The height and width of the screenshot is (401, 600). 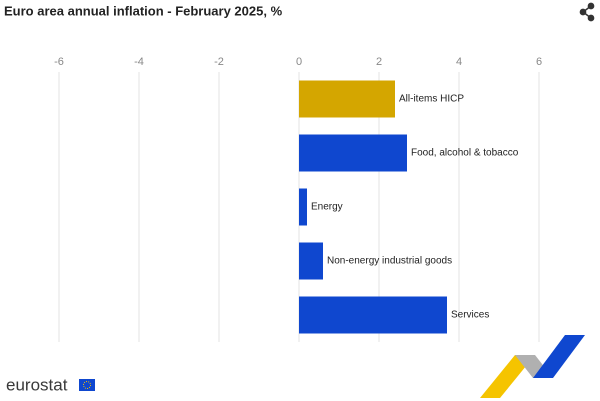 What do you see at coordinates (470, 315) in the screenshot?
I see `category-label: Services` at bounding box center [470, 315].